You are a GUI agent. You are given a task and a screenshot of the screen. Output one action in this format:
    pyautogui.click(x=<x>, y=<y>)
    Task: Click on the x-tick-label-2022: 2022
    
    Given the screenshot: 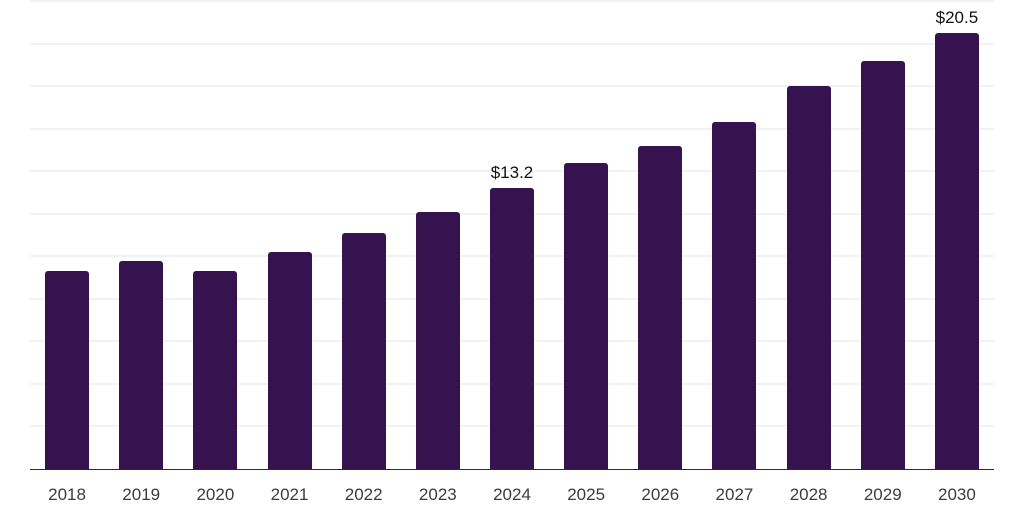 What is the action you would take?
    pyautogui.click(x=363, y=494)
    